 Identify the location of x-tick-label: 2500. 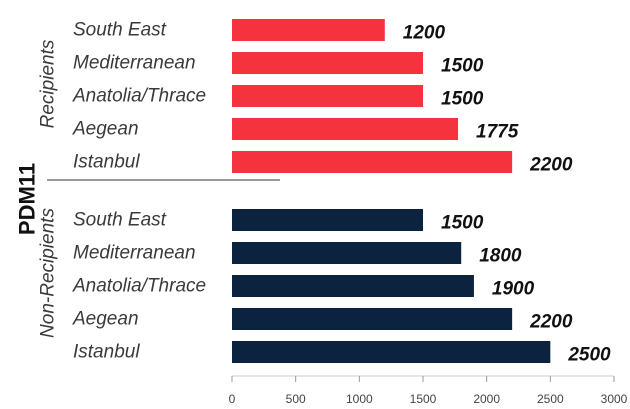
(550, 399).